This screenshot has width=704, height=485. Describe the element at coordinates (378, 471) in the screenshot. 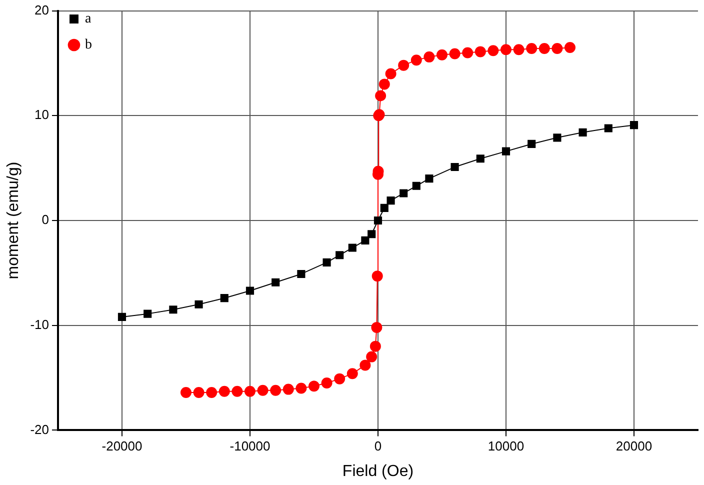

I see `x-axis-title: Field (Oe)` at that location.